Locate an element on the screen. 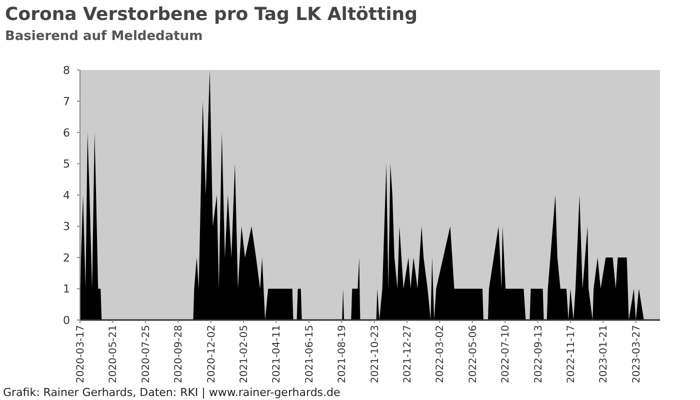 The image size is (700, 400). x-tick-label: 2021-08-19 is located at coordinates (342, 354).